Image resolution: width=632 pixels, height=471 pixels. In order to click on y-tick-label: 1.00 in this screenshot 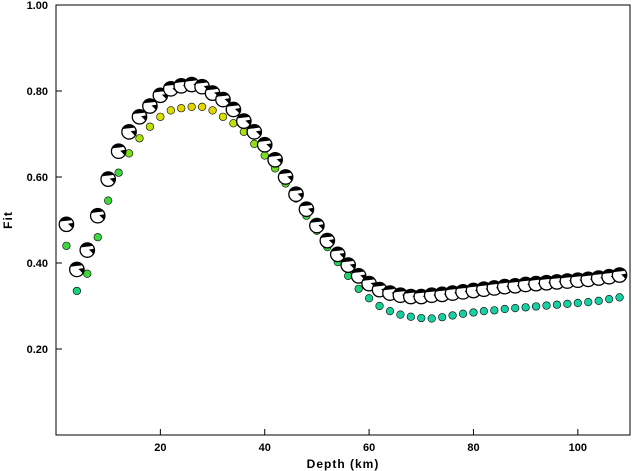, I will do `click(37, 6)`.